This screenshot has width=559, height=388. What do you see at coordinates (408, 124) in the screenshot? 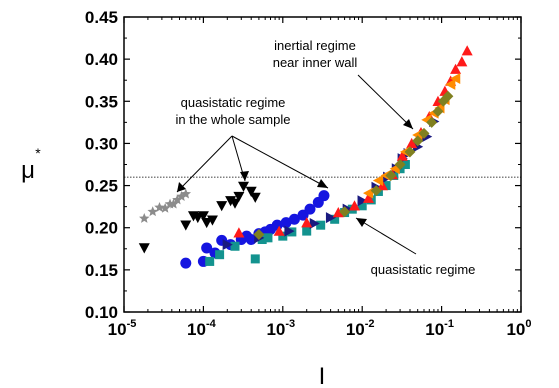
I see `arrowhead-inertial` at bounding box center [408, 124].